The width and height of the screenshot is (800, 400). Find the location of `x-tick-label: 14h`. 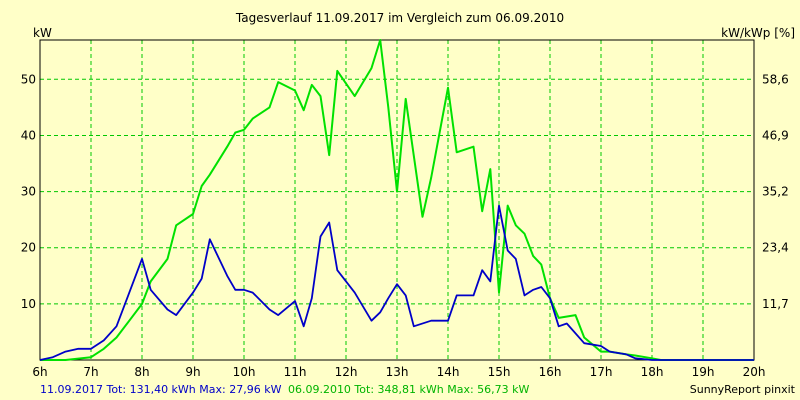

x-tick-label: 14h is located at coordinates (448, 372).